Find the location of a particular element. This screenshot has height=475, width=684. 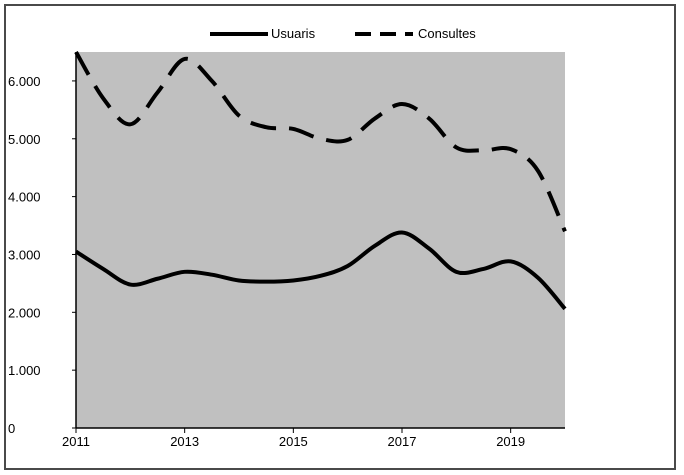

y-tick-label: 1.000 is located at coordinates (24, 370).